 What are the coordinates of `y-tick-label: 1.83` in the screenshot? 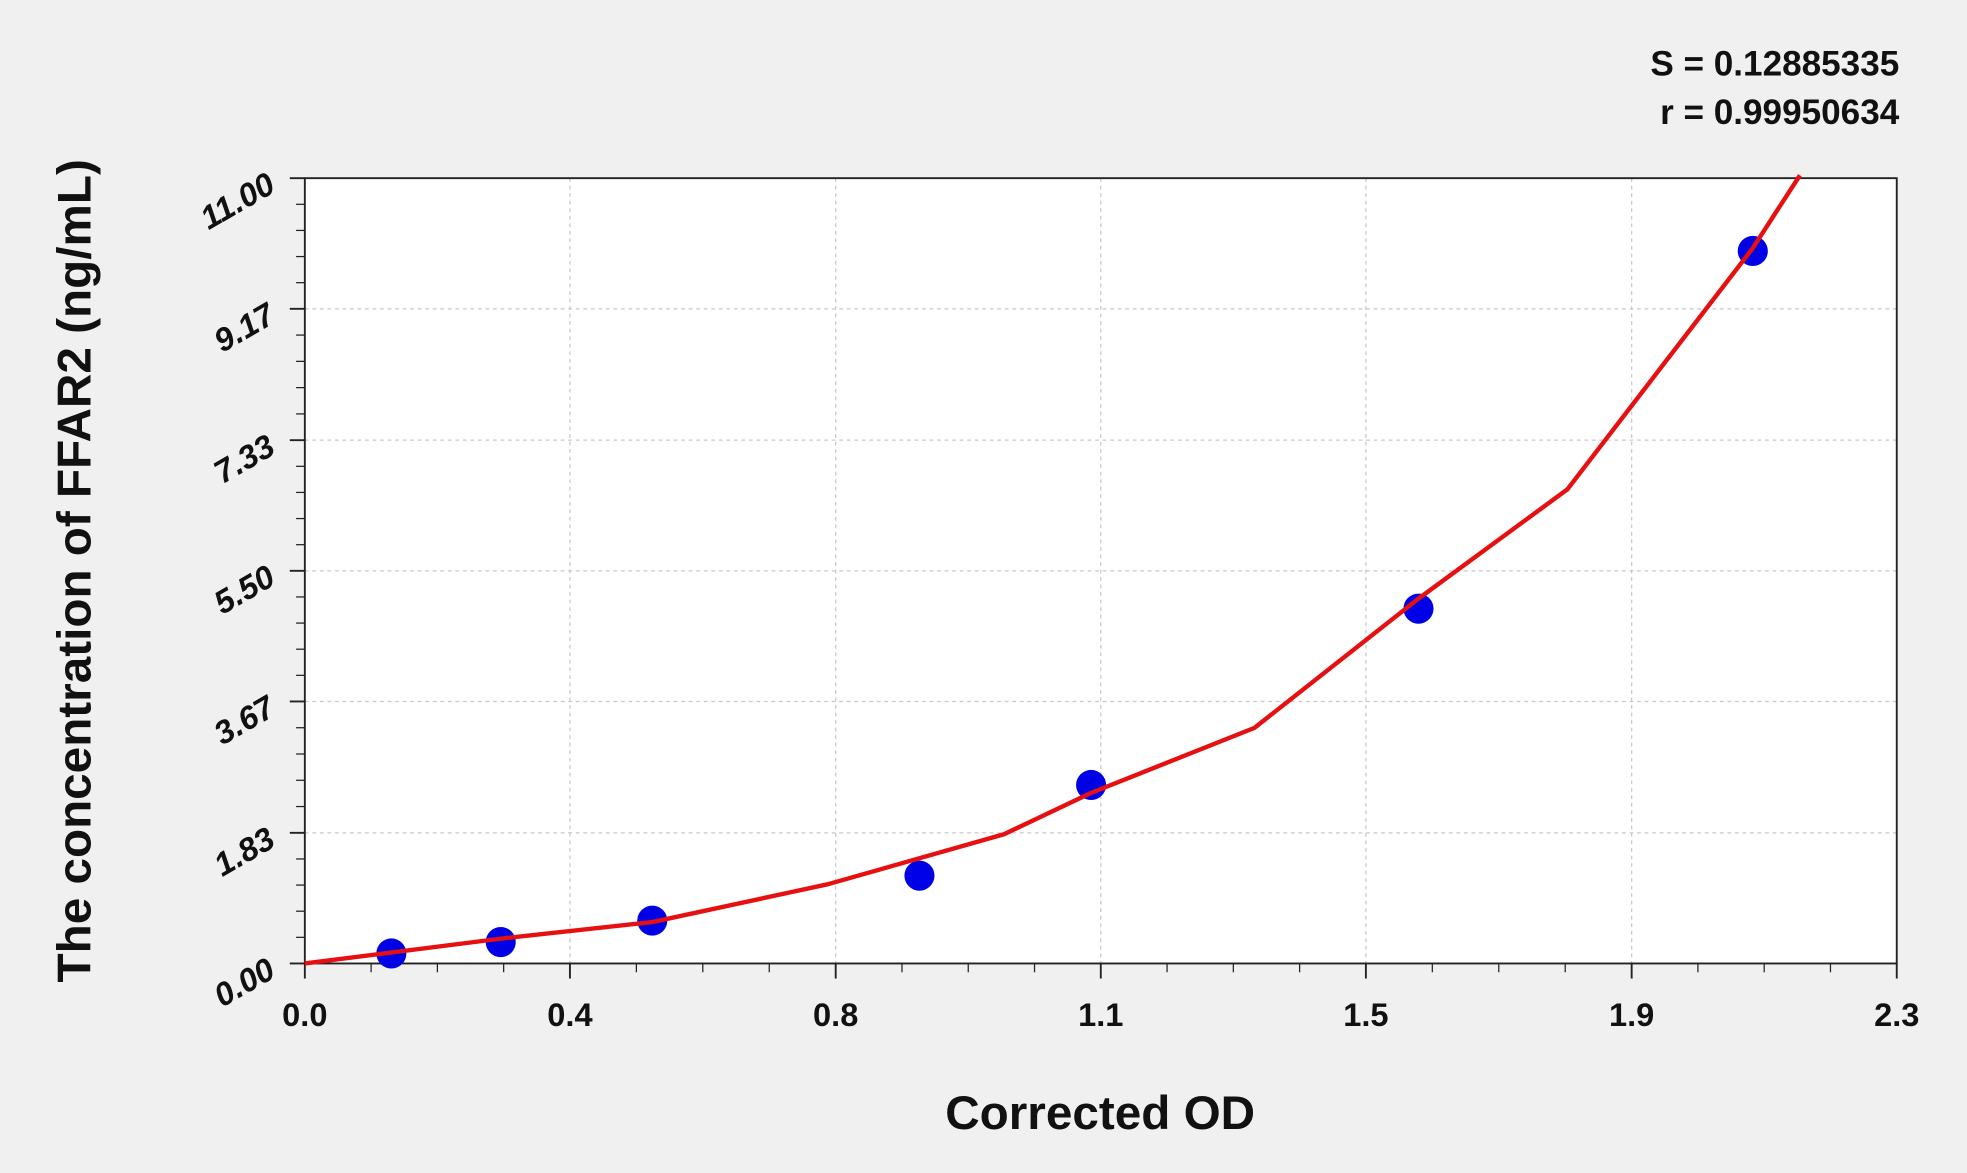 It's located at (243, 851).